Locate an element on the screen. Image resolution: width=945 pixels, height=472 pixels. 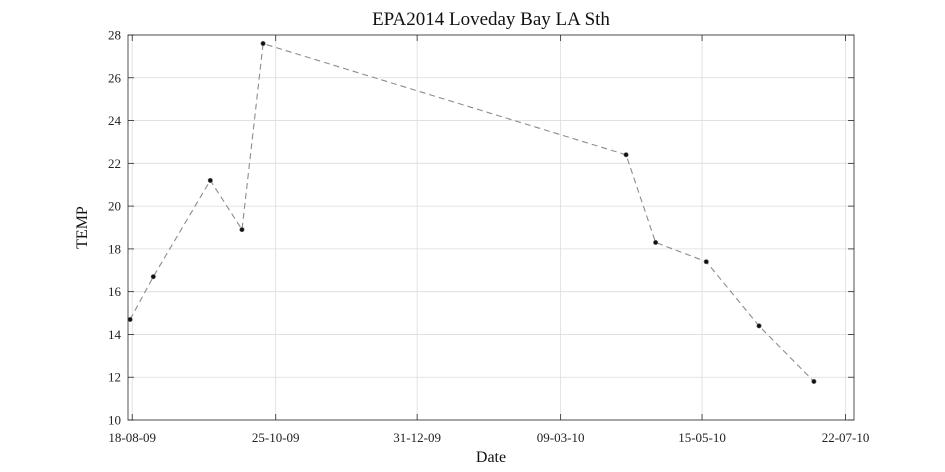
chart-title: EPA2014 Loveday Bay LA Sth is located at coordinates (491, 19).